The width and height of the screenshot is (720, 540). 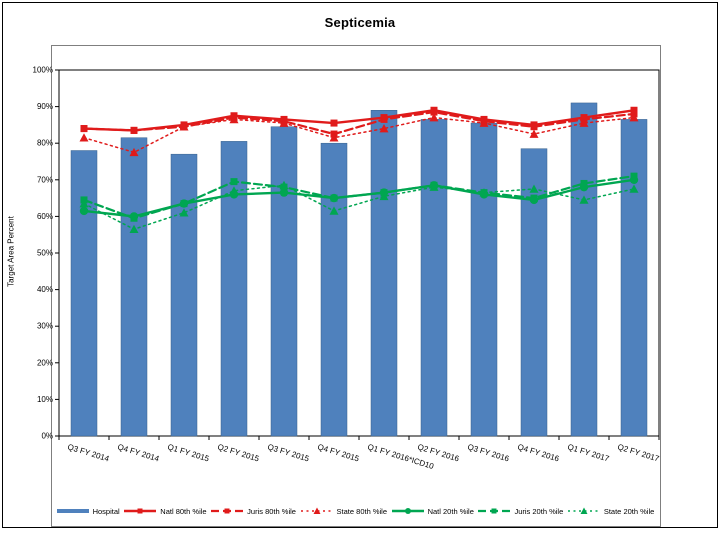 I want to click on line-state-20th-ile, so click(x=359, y=207).